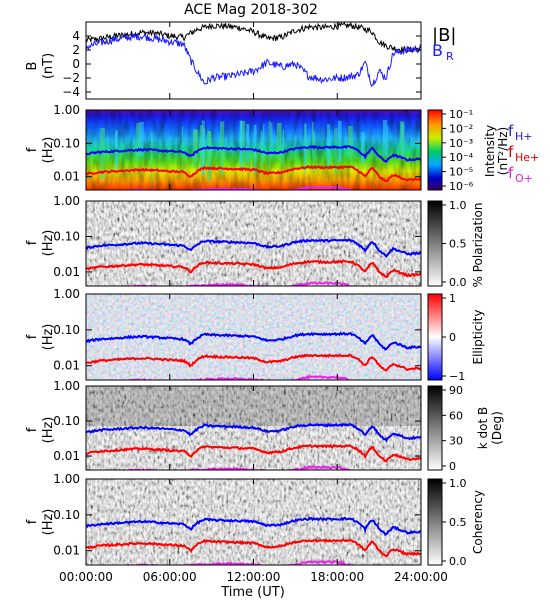  I want to click on ellipticity-y-ticks: 1.00 0.10 0.01, so click(237, 330).